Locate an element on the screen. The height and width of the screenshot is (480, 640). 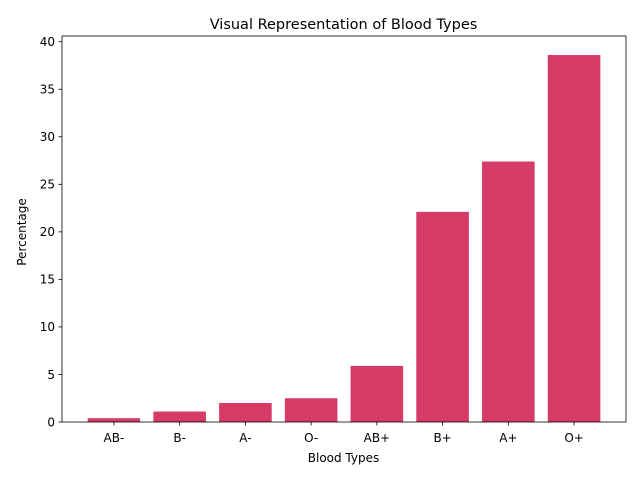
y-tick-label: 10 is located at coordinates (47, 327).